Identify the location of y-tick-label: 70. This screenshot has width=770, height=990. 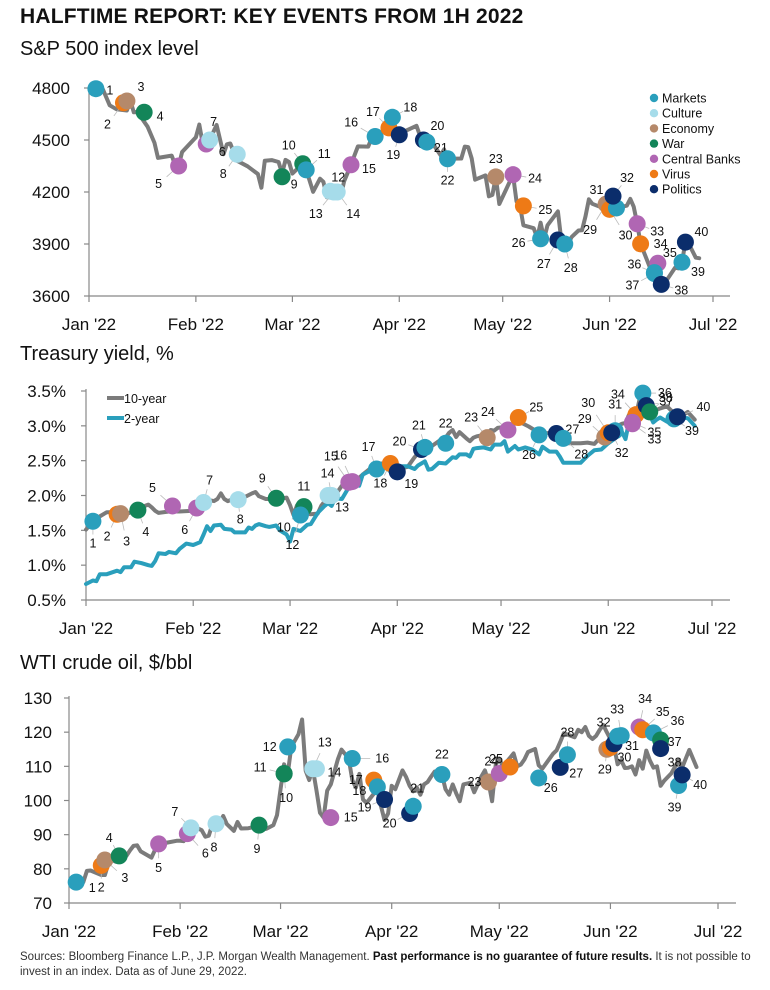
(42, 903).